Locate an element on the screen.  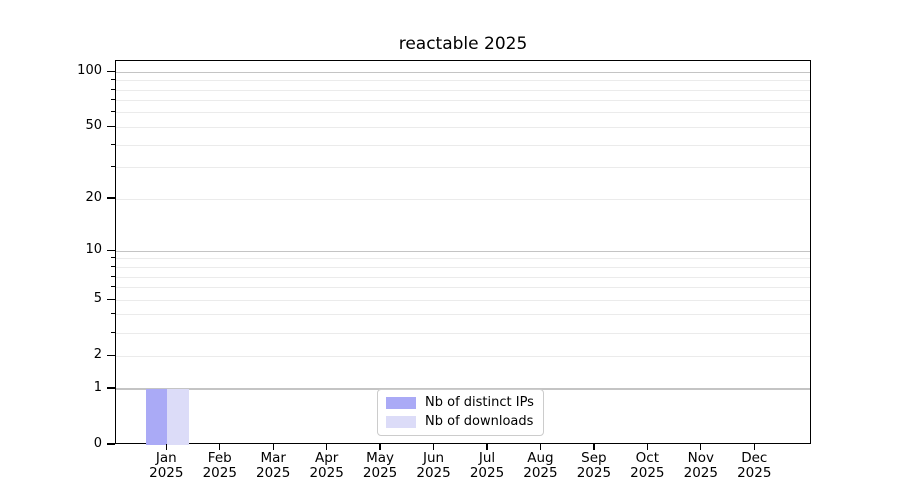
x-tick-label: Jan 2025 is located at coordinates (166, 465).